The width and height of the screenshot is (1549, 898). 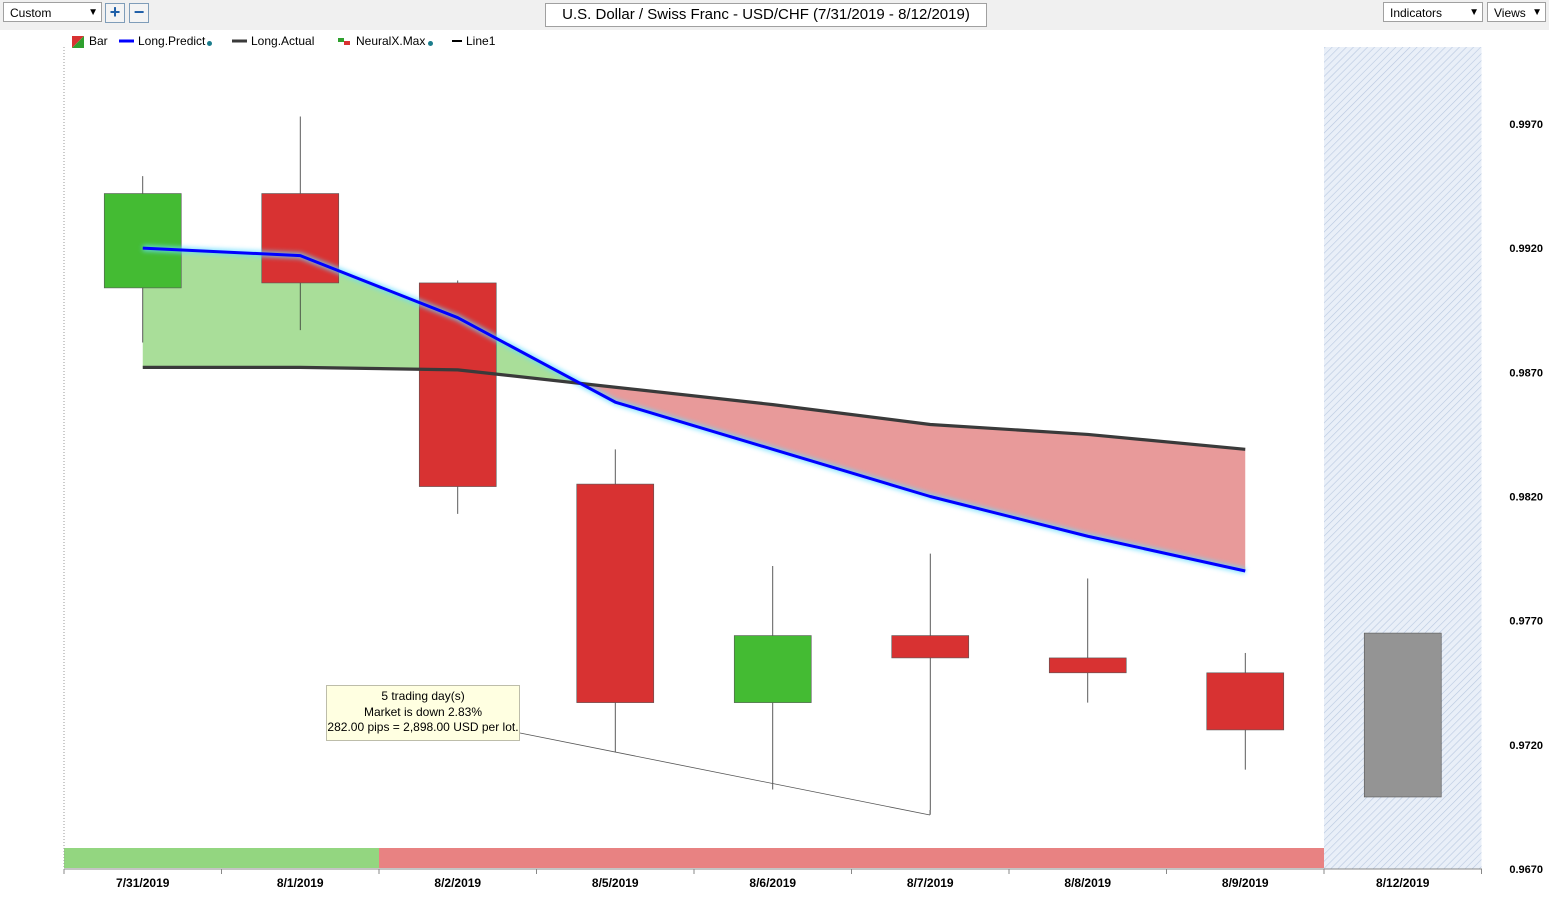 I want to click on annotation-pips: 282.00 pips = 2,898.00 USD per lot., so click(x=423, y=727).